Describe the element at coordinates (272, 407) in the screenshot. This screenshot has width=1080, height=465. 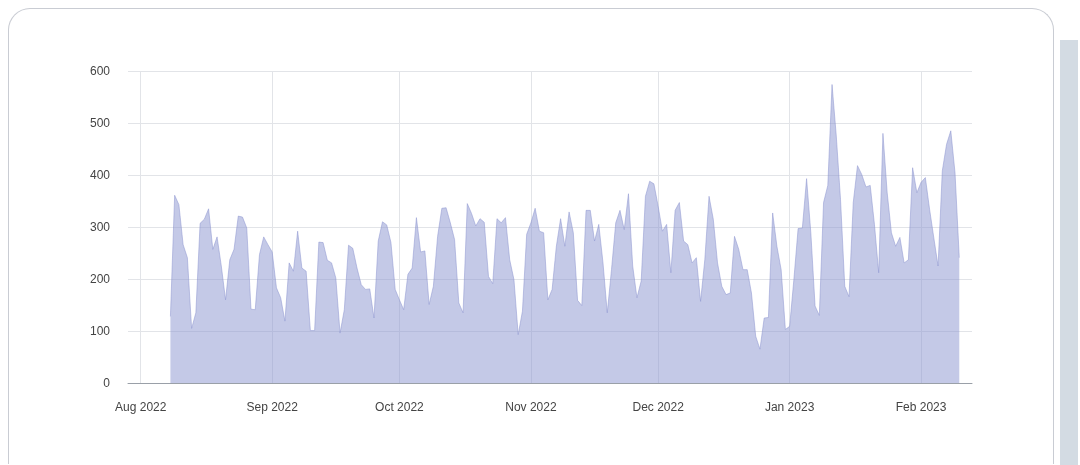
I see `x-tick-label: Sep 2022` at that location.